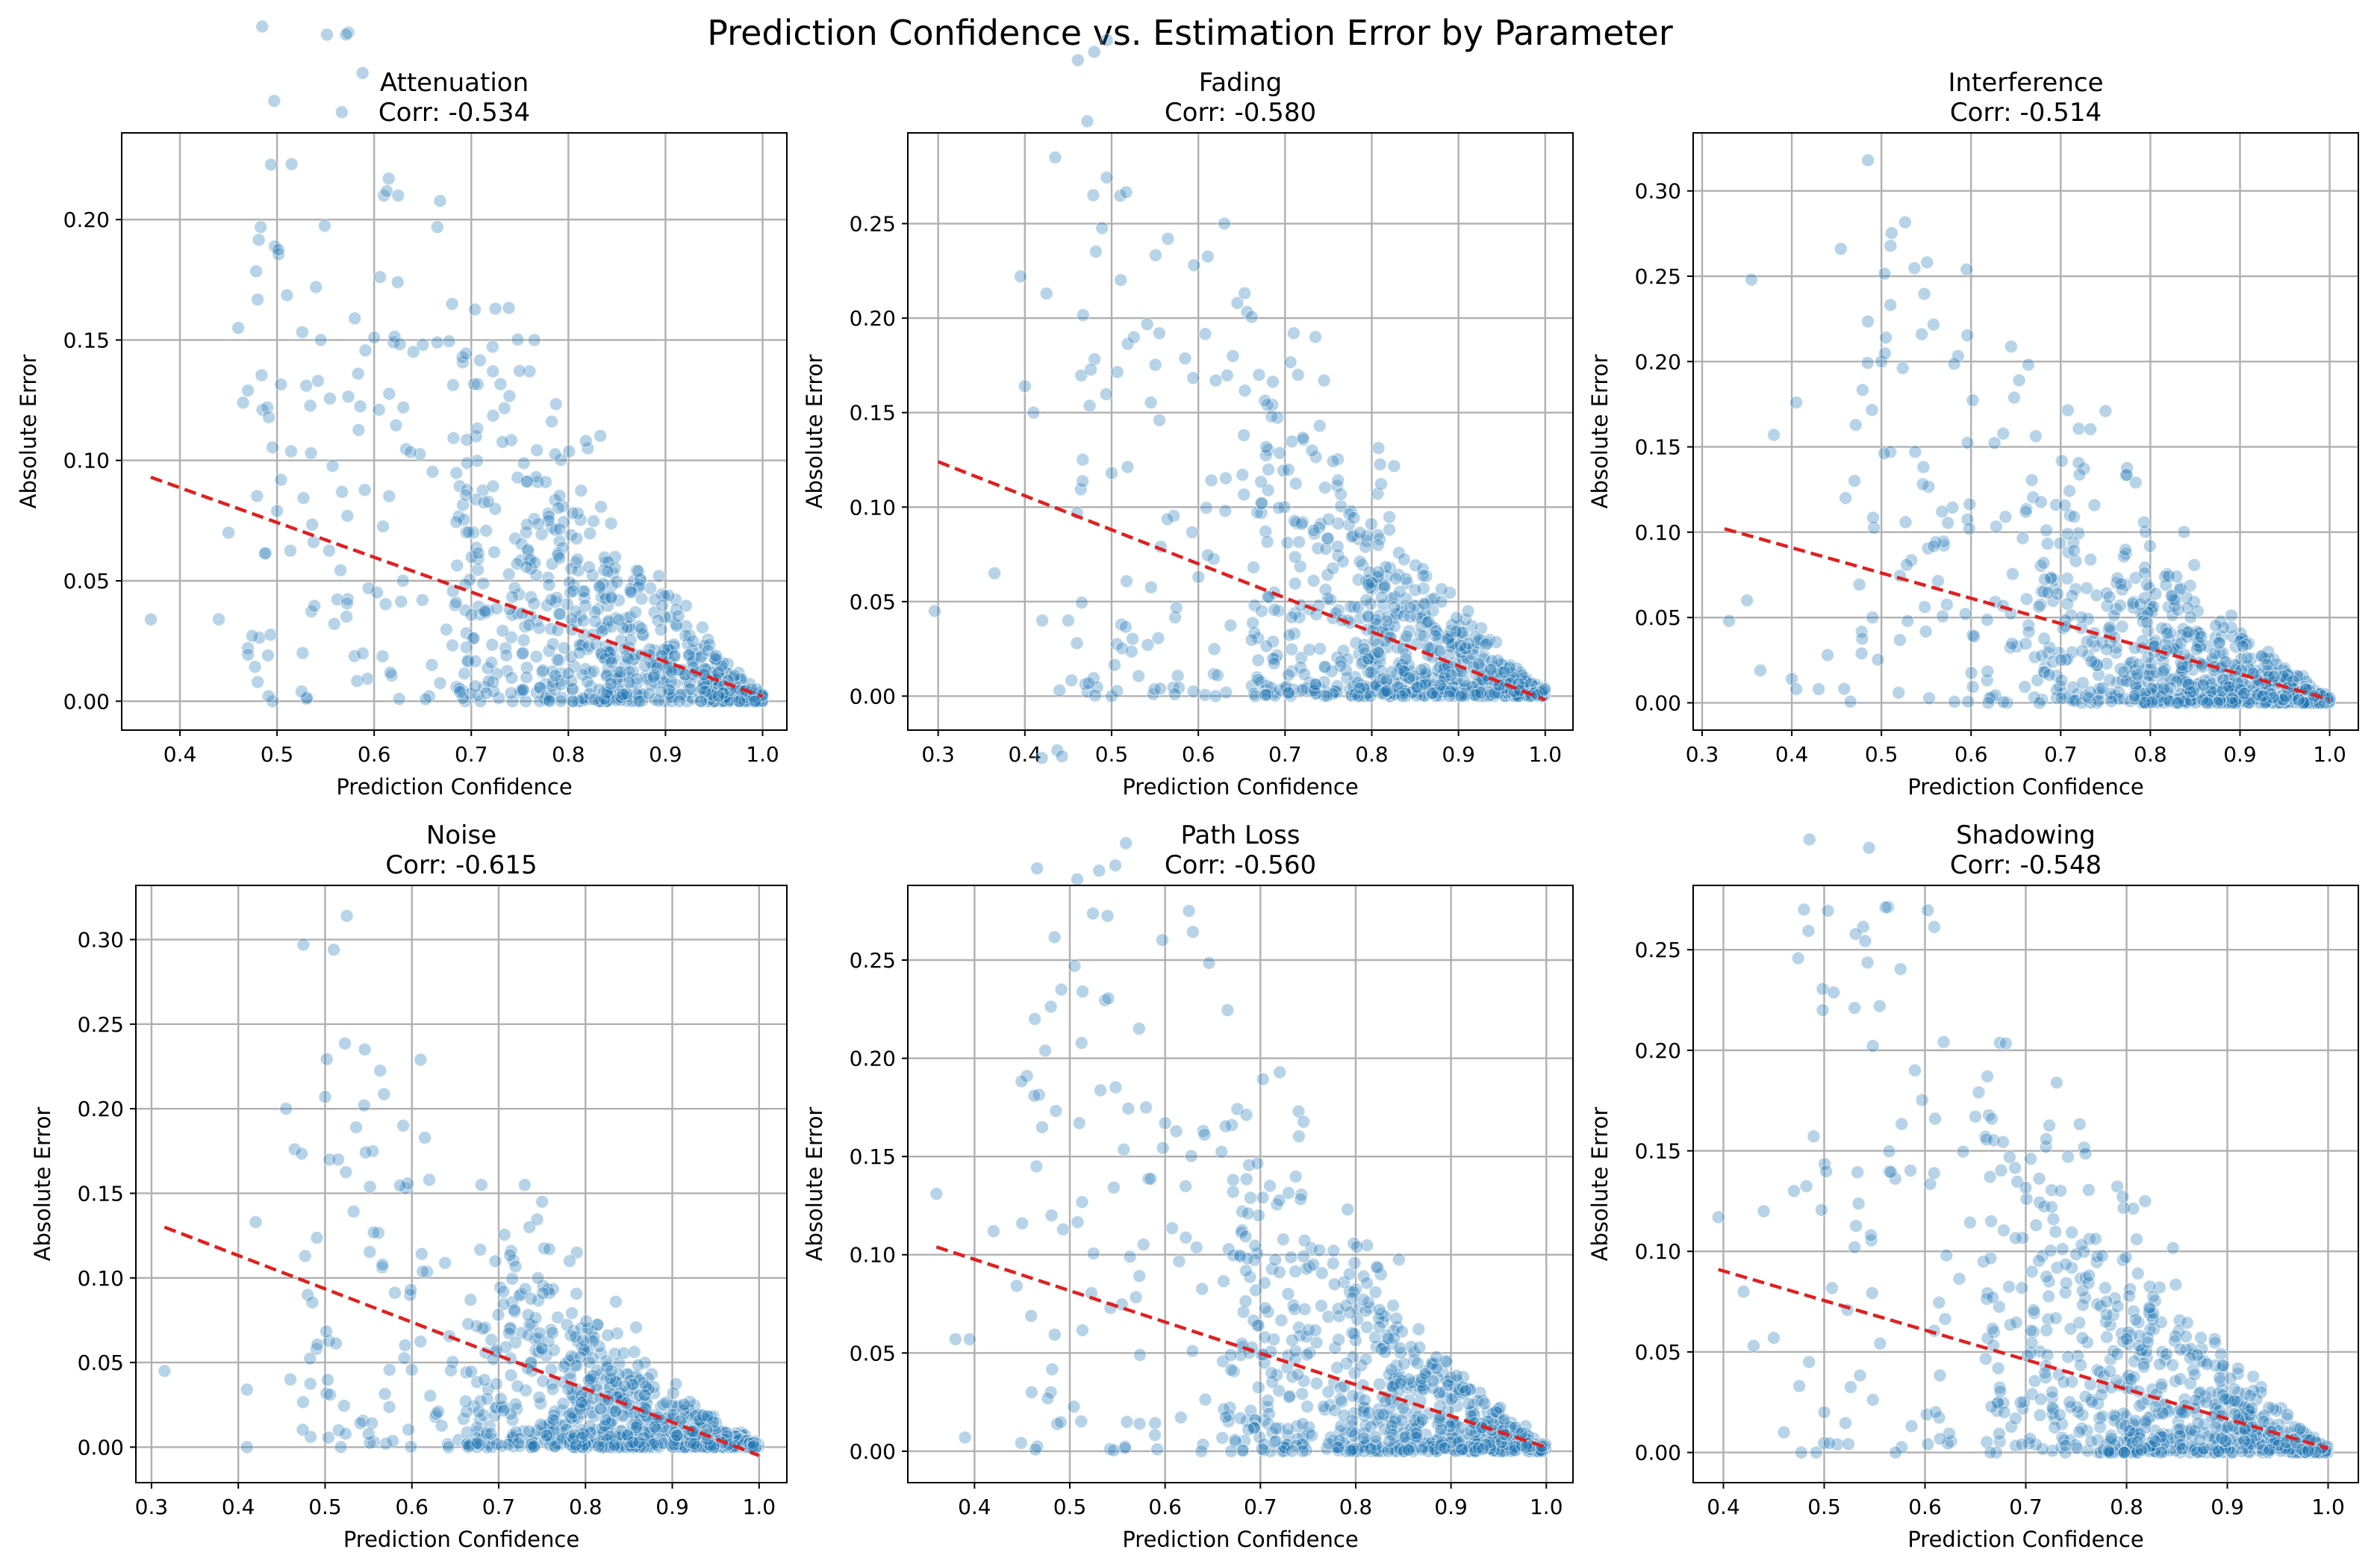 This screenshot has height=1567, width=2380. What do you see at coordinates (873, 696) in the screenshot?
I see `y-tick-label: 0.00` at bounding box center [873, 696].